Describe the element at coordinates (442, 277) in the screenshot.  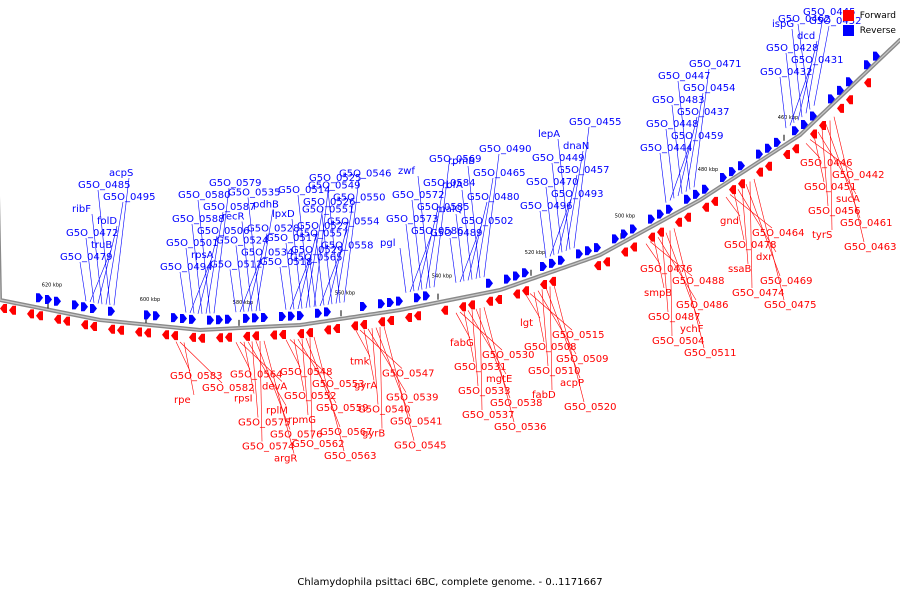
I see `tick-label: 540 kbp` at that location.